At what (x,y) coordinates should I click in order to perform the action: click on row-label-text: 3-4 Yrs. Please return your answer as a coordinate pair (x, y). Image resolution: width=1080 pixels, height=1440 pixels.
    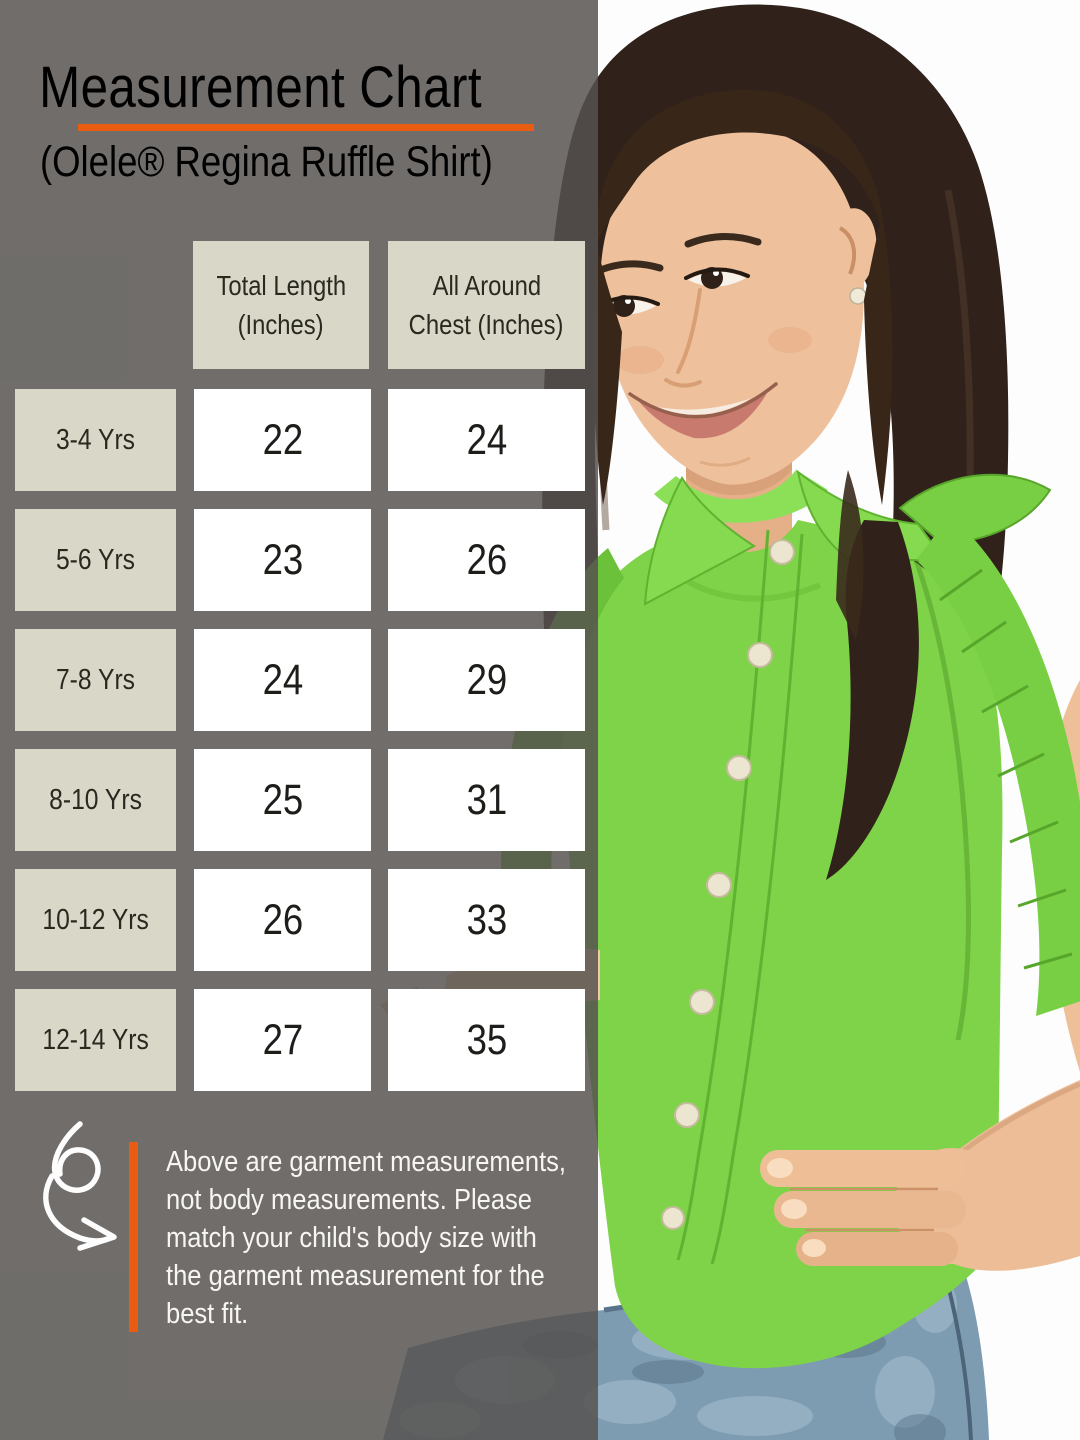
    Looking at the image, I should click on (95, 439).